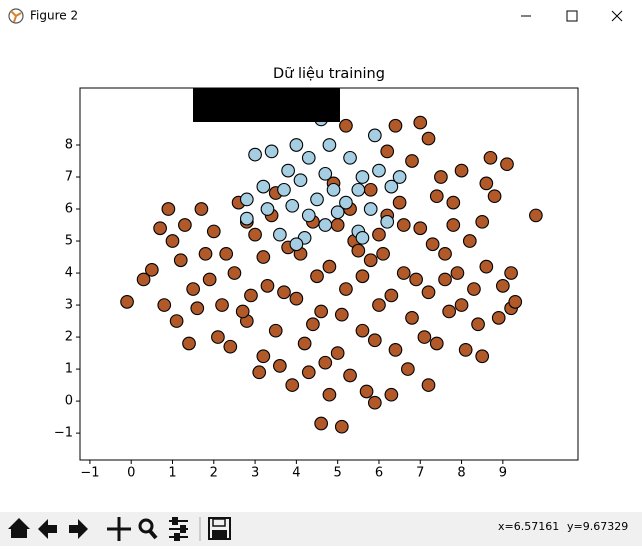  Describe the element at coordinates (617, 16) in the screenshot. I see `close-button` at that location.